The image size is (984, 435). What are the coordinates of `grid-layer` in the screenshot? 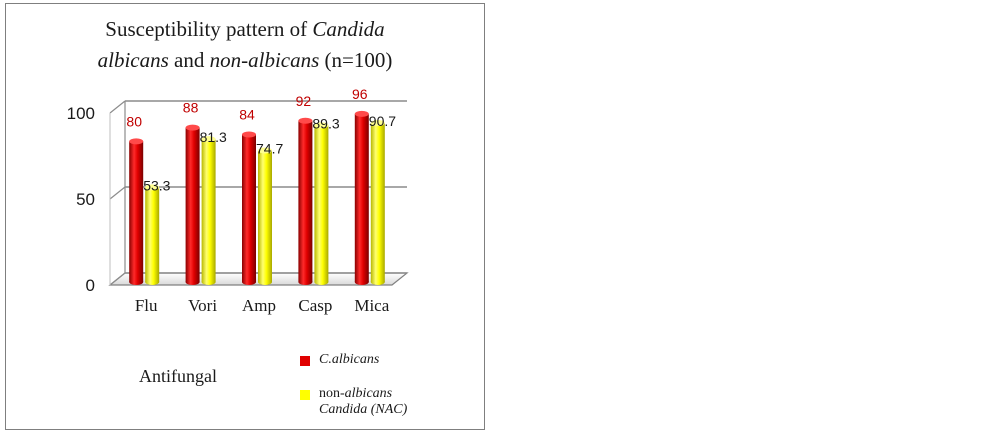 It's located at (258, 193).